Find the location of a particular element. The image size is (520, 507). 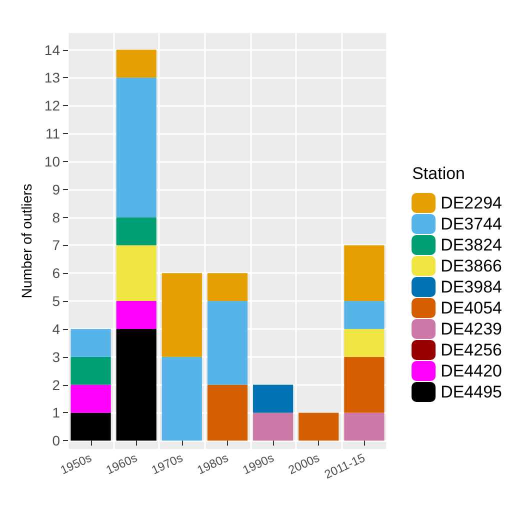

legend-title: Station is located at coordinates (439, 173).